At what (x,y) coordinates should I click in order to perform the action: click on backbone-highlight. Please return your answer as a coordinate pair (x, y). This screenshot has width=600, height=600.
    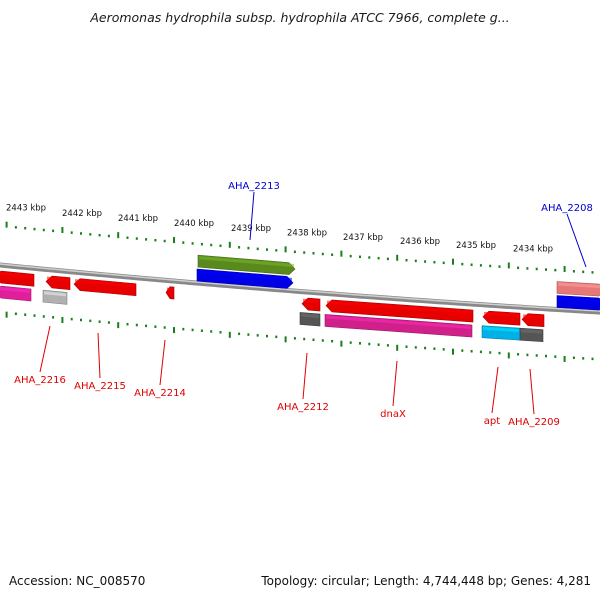
    Looking at the image, I should click on (300, 287).